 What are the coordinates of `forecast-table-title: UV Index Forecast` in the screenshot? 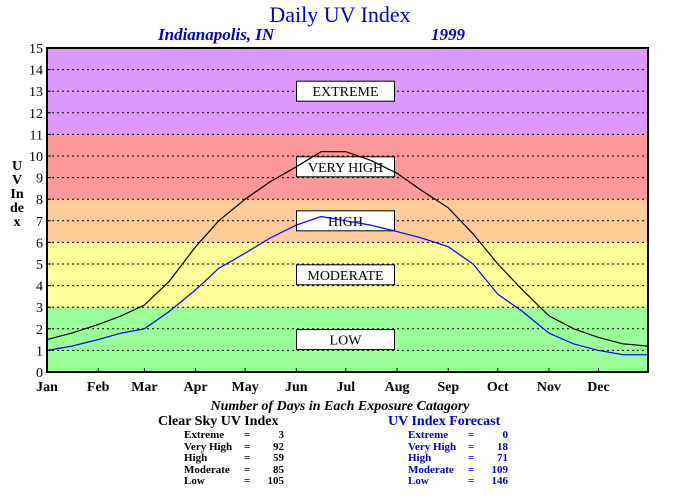 It's located at (444, 421).